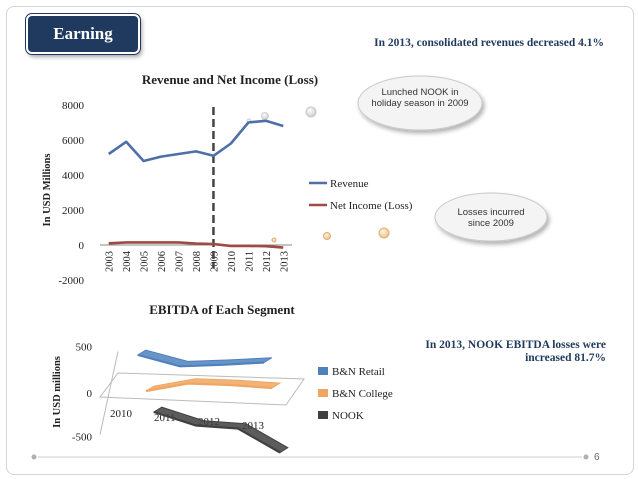 This screenshot has height=479, width=638. What do you see at coordinates (222, 309) in the screenshot?
I see `ebitda-chart-title: EBITDA of Each Segment` at bounding box center [222, 309].